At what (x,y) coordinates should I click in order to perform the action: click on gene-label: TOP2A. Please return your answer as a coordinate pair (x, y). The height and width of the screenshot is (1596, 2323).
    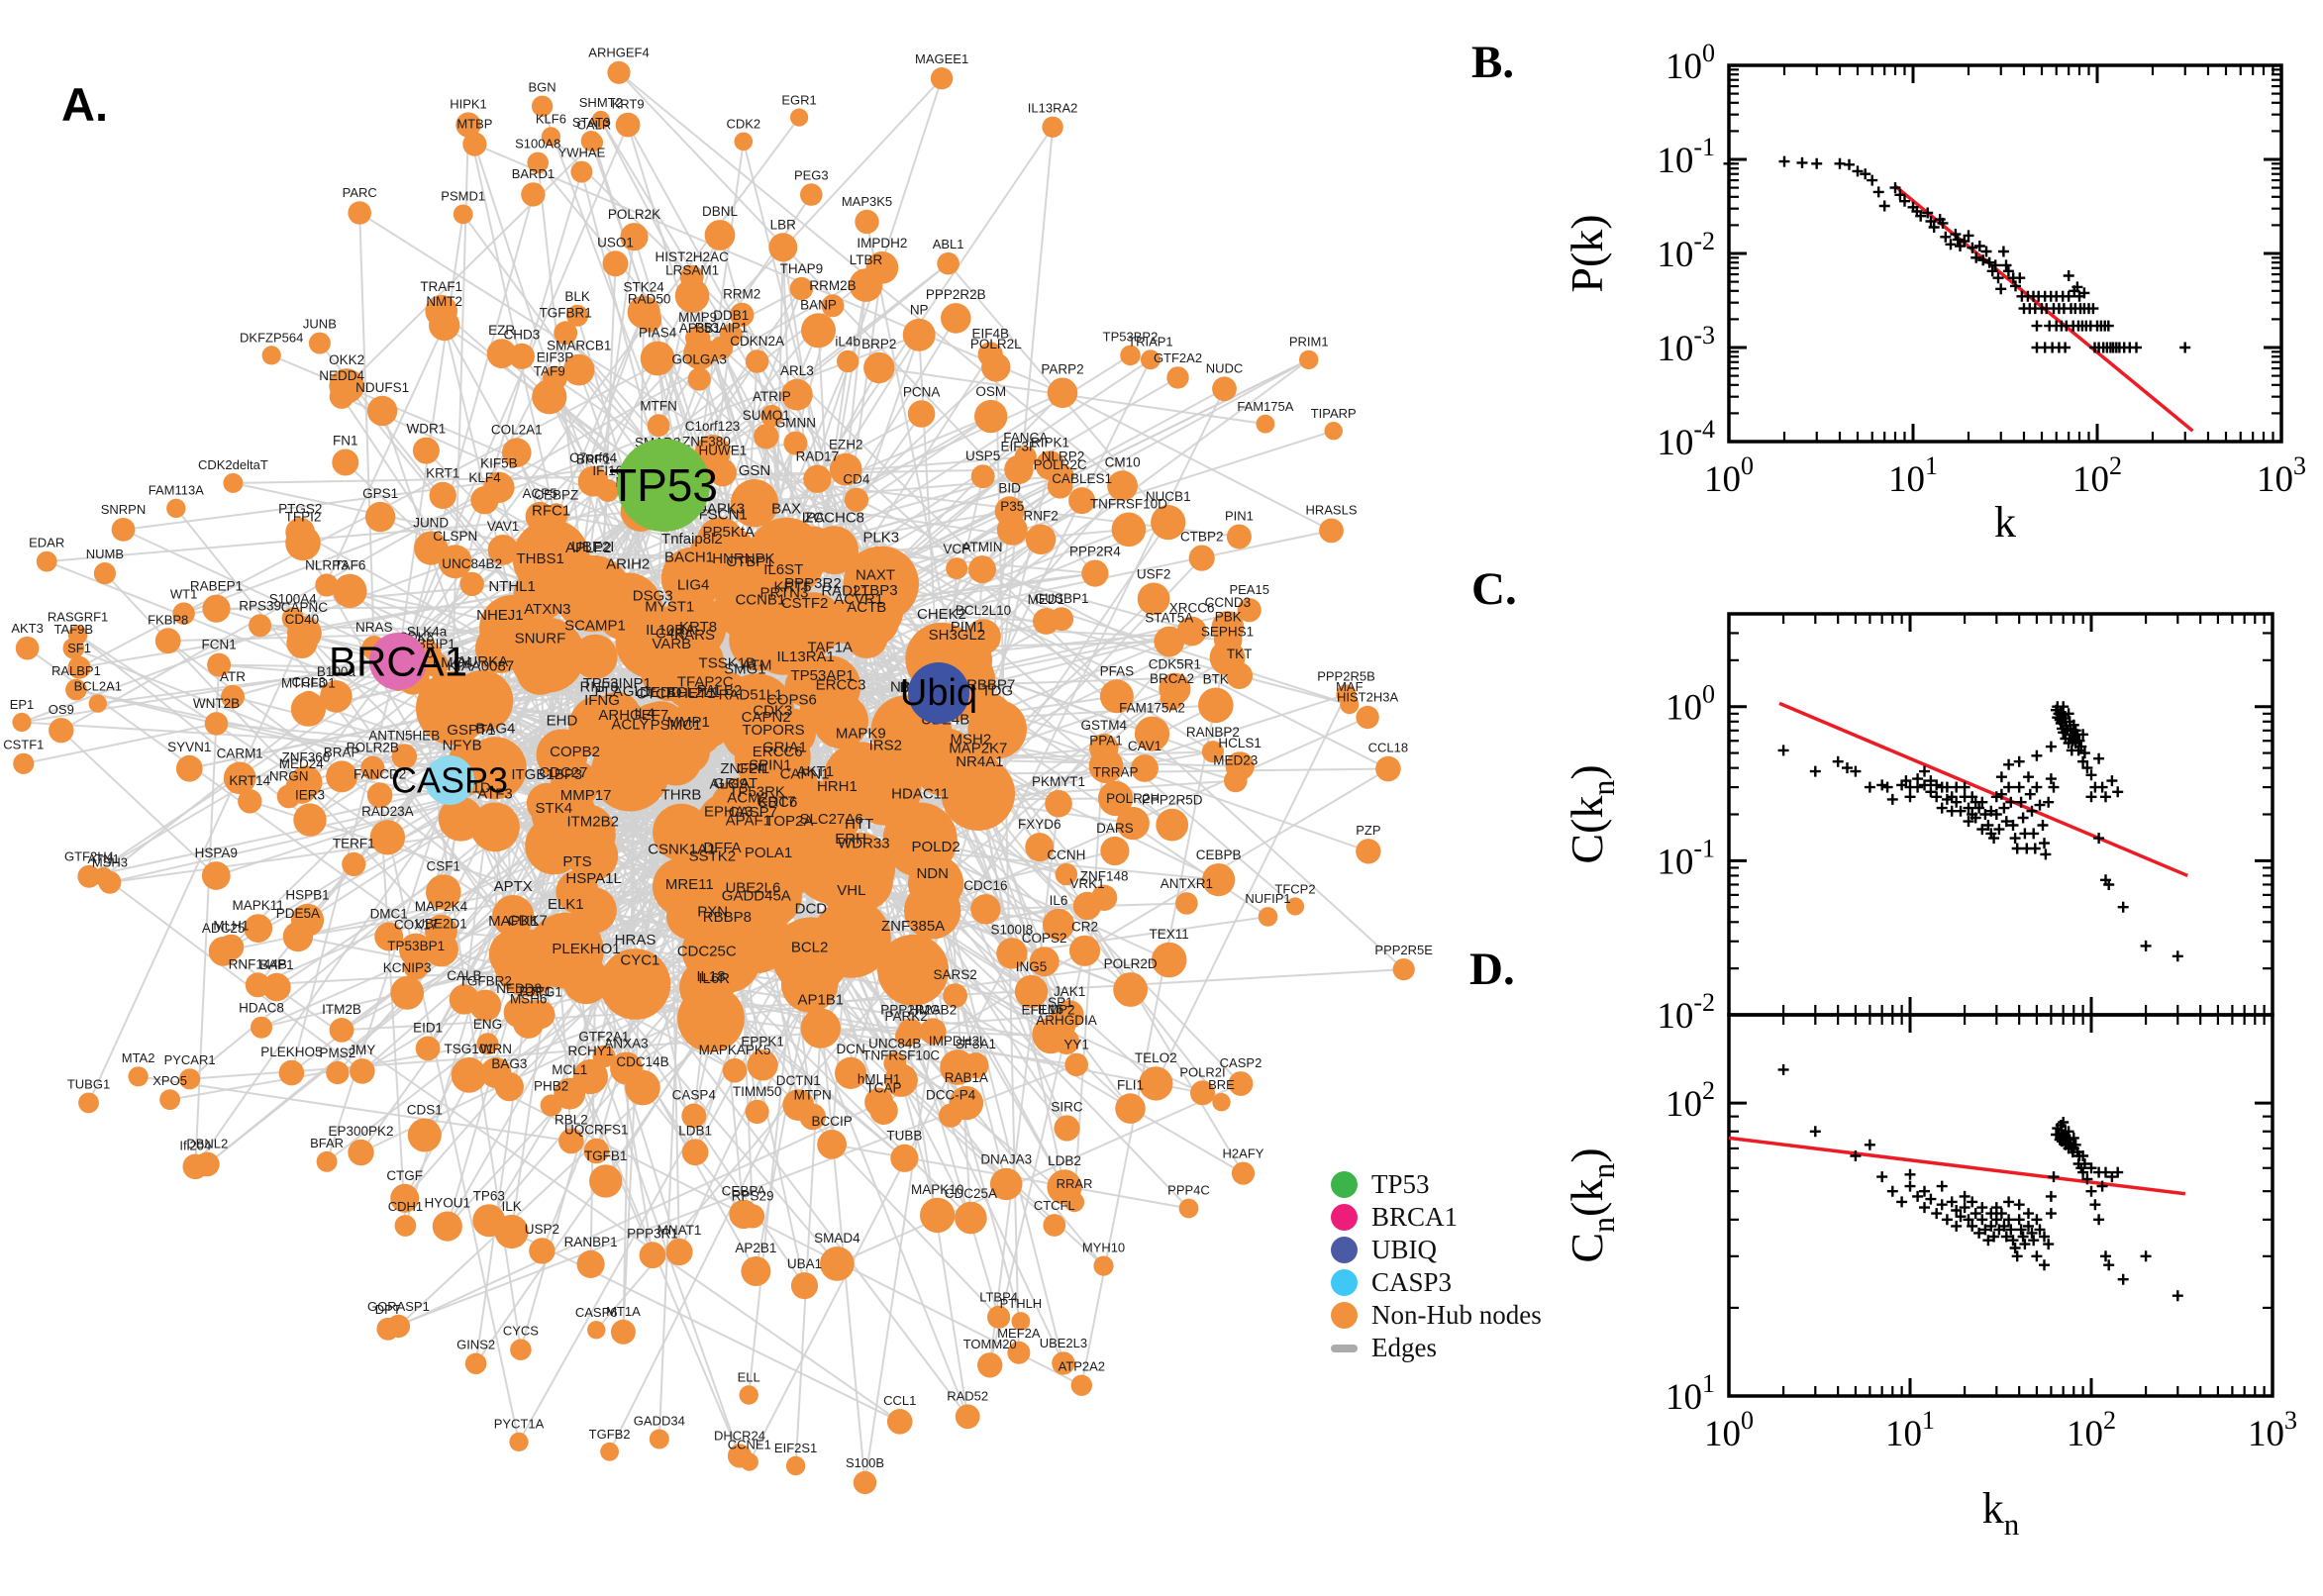
    Looking at the image, I should click on (788, 821).